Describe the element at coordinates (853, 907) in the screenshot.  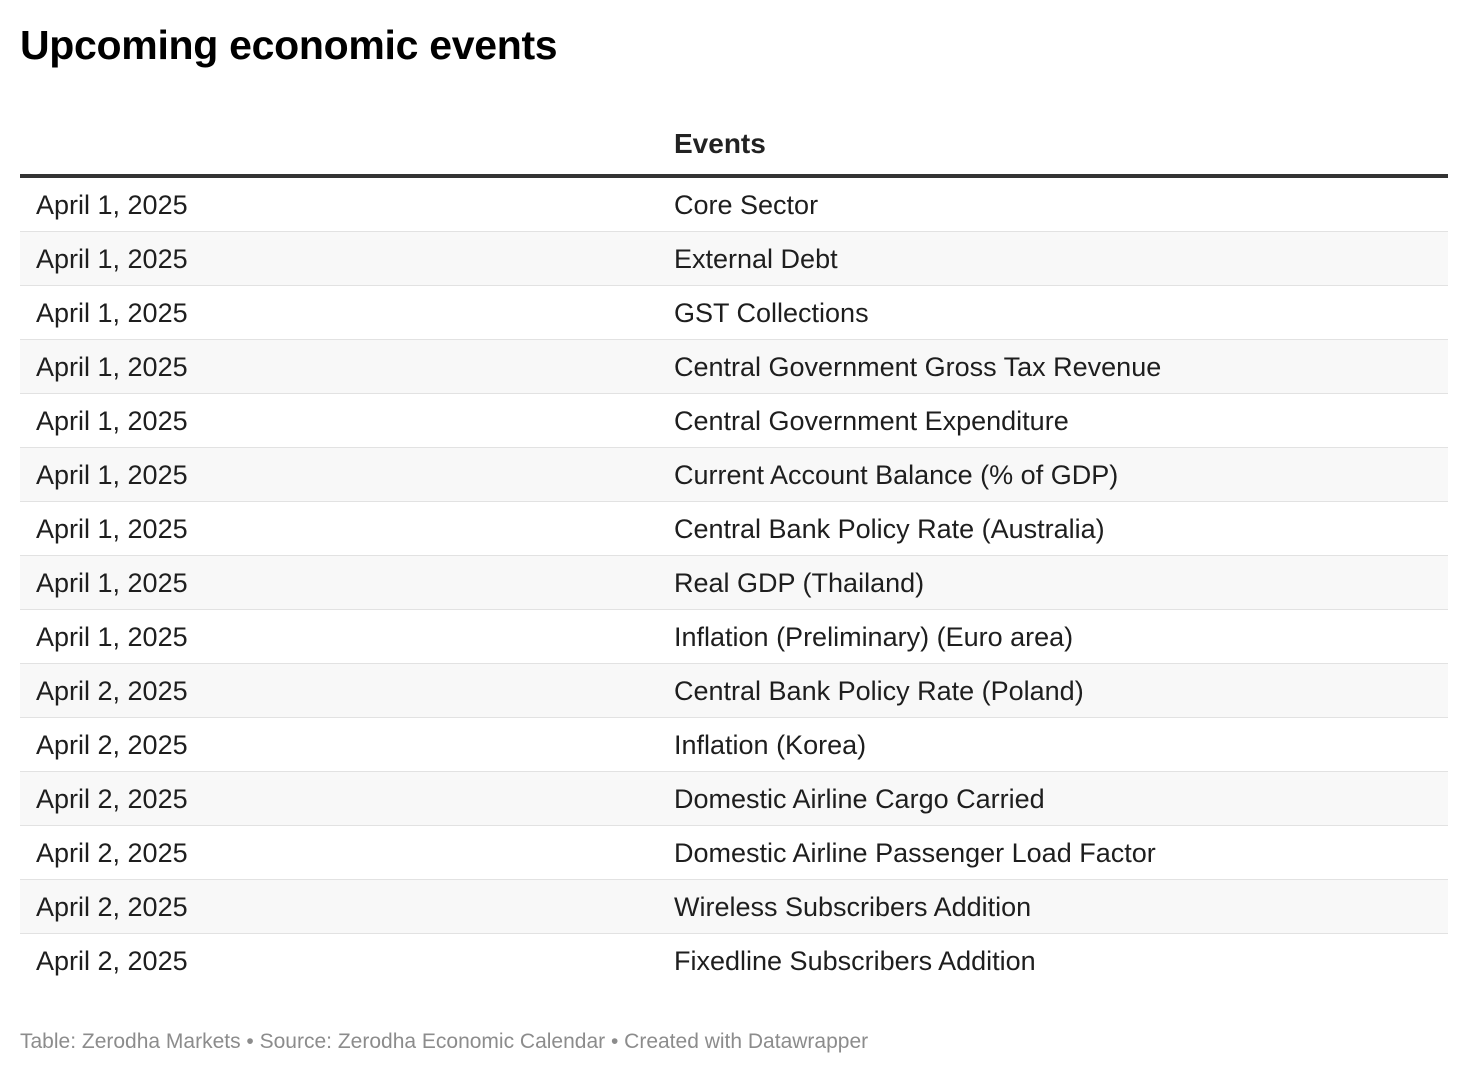
I see `event-cell: Wireless Subscribers Addition` at that location.